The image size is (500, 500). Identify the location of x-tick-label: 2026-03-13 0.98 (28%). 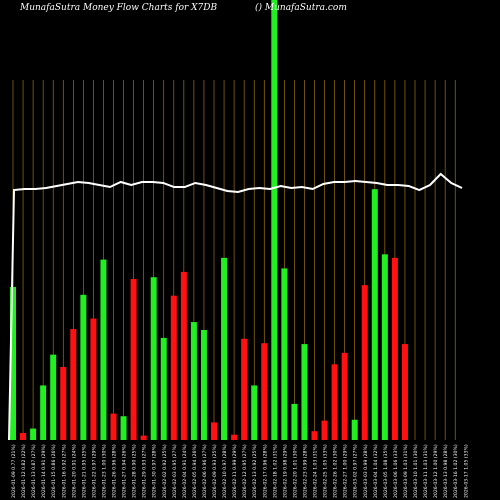
(446, 471).